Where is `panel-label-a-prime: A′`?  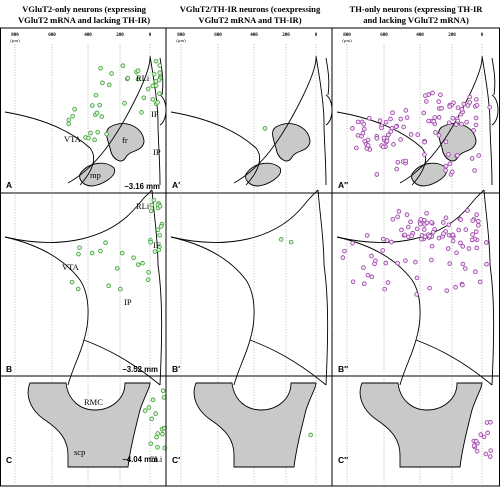 panel-label-a-prime: A′ is located at coordinates (176, 185).